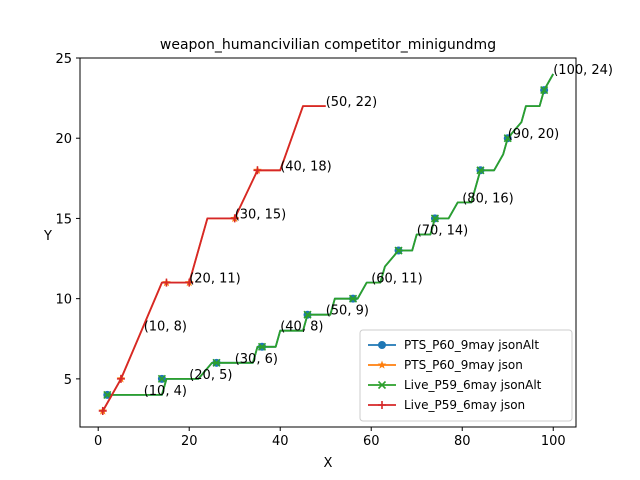 This screenshot has width=640, height=480. What do you see at coordinates (63, 219) in the screenshot?
I see `y-tick-label: 15` at bounding box center [63, 219].